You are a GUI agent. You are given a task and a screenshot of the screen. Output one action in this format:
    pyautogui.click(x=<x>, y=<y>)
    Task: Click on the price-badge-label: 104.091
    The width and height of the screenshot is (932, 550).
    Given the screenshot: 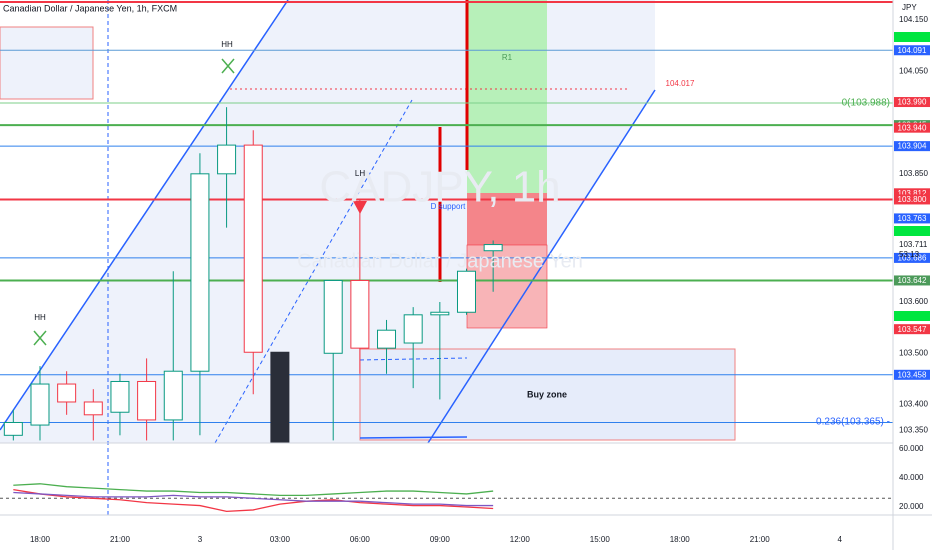 What is the action you would take?
    pyautogui.click(x=912, y=50)
    